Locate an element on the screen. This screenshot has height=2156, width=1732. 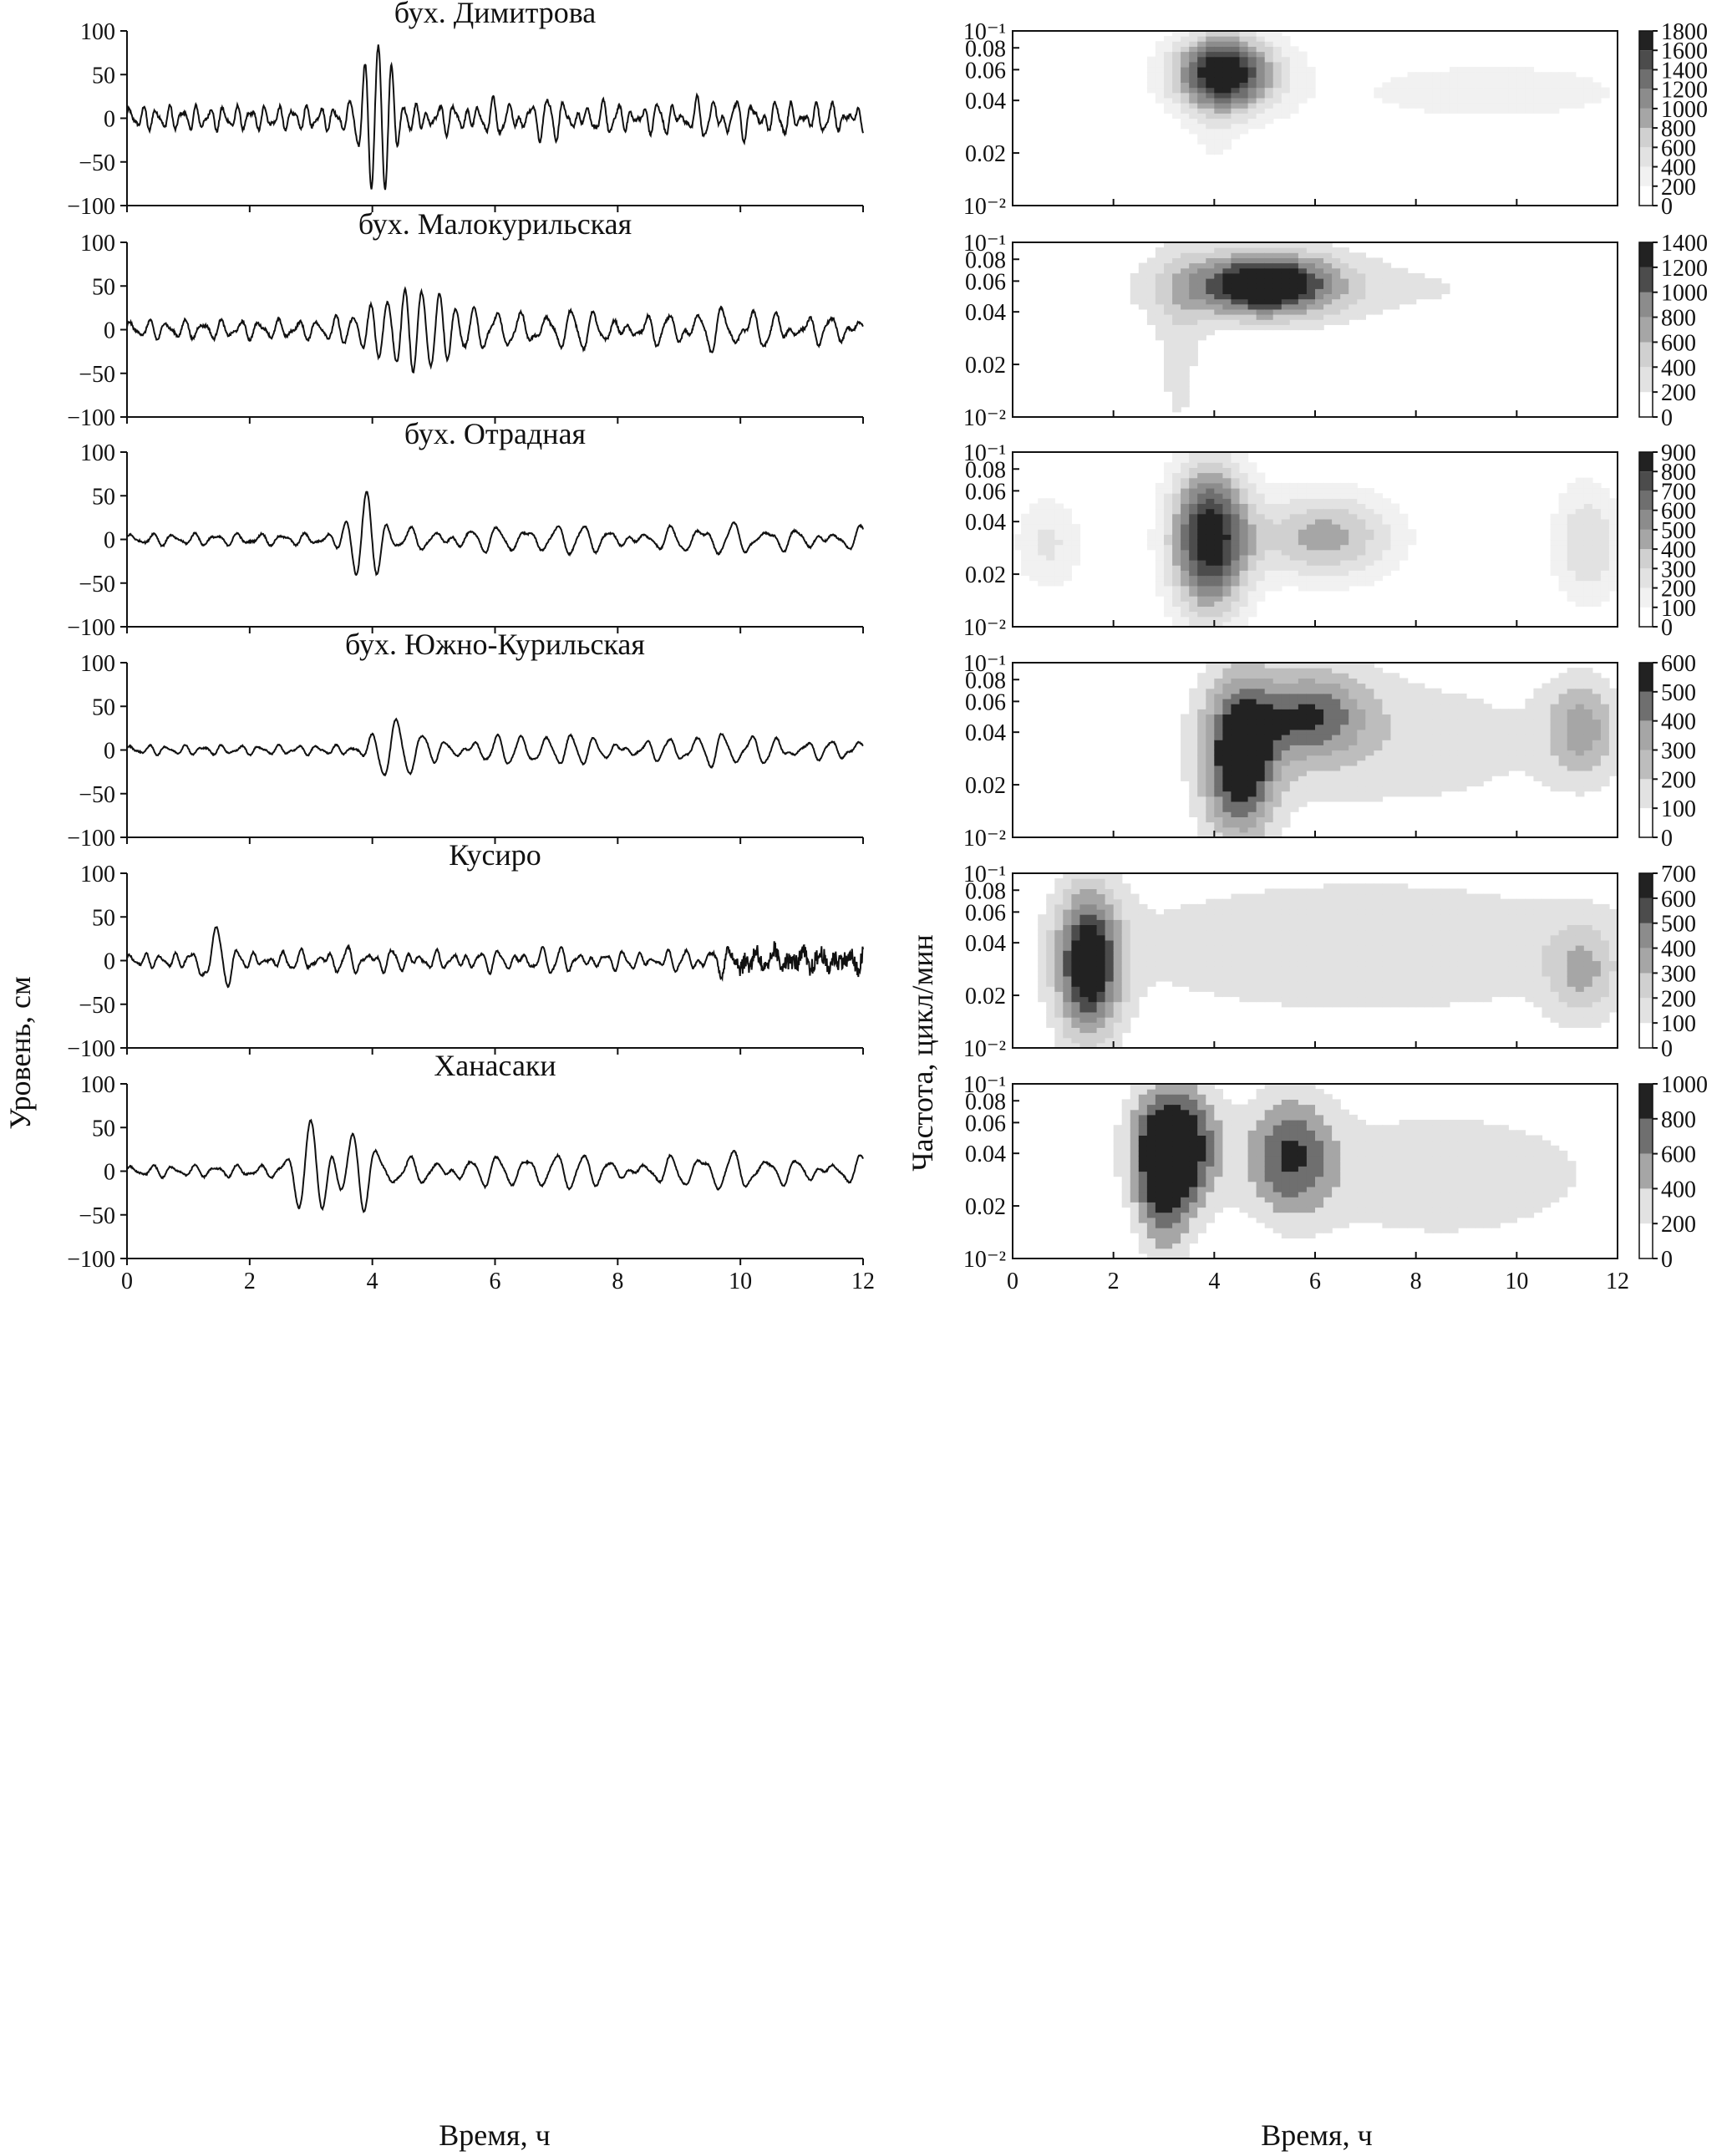
colorbar-frame is located at coordinates (1645, 118).